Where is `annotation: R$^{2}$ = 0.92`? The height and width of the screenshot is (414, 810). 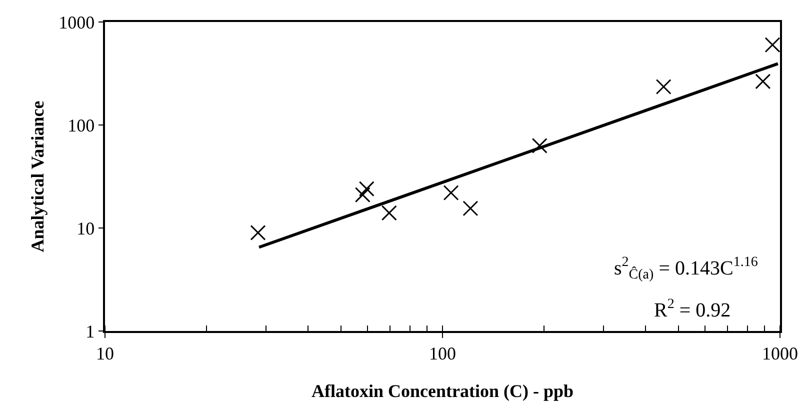 annotation: R$^{2}$ = 0.92 is located at coordinates (692, 309).